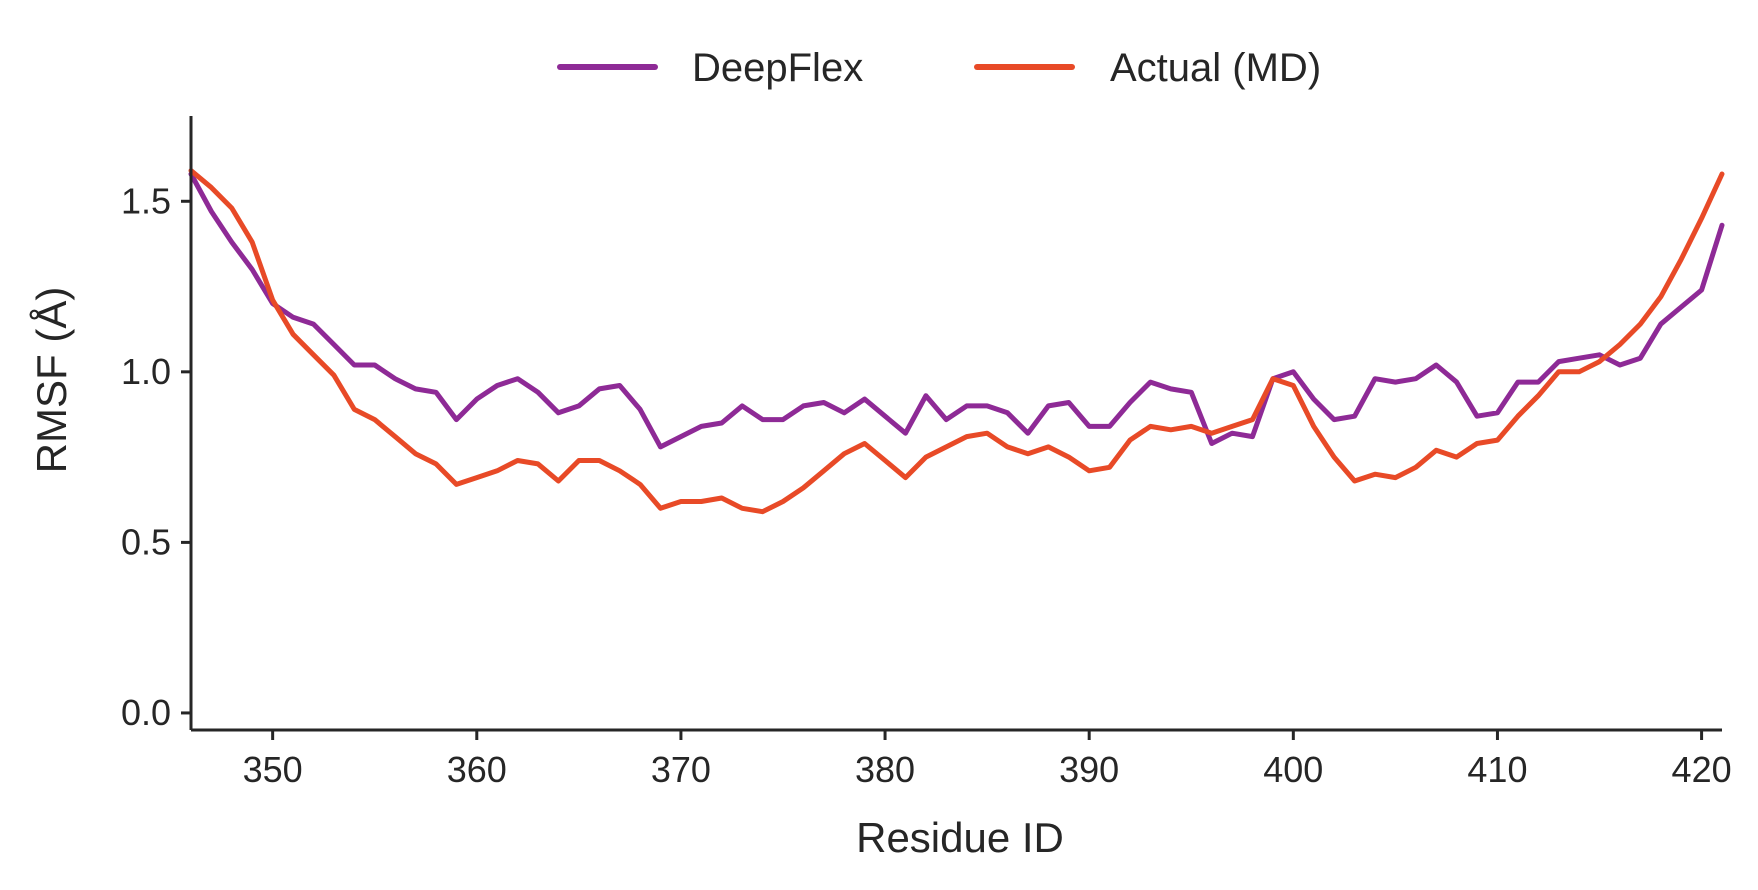 The width and height of the screenshot is (1758, 890). I want to click on x-tick-label: 380, so click(885, 769).